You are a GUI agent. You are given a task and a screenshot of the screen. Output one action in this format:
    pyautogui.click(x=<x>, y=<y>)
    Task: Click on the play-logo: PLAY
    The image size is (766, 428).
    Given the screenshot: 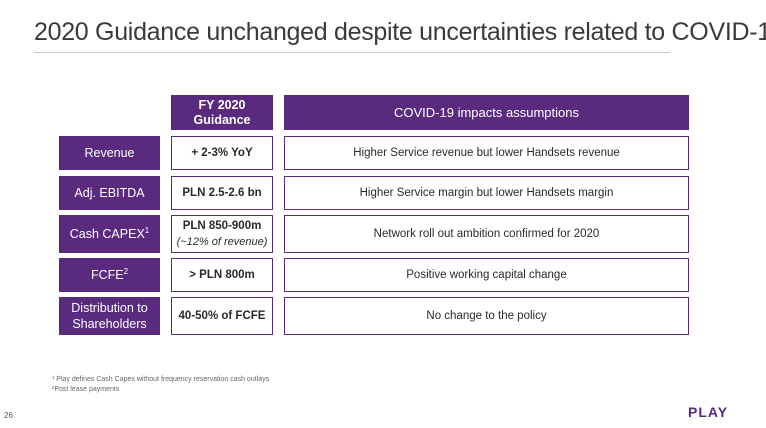 What is the action you would take?
    pyautogui.click(x=708, y=412)
    